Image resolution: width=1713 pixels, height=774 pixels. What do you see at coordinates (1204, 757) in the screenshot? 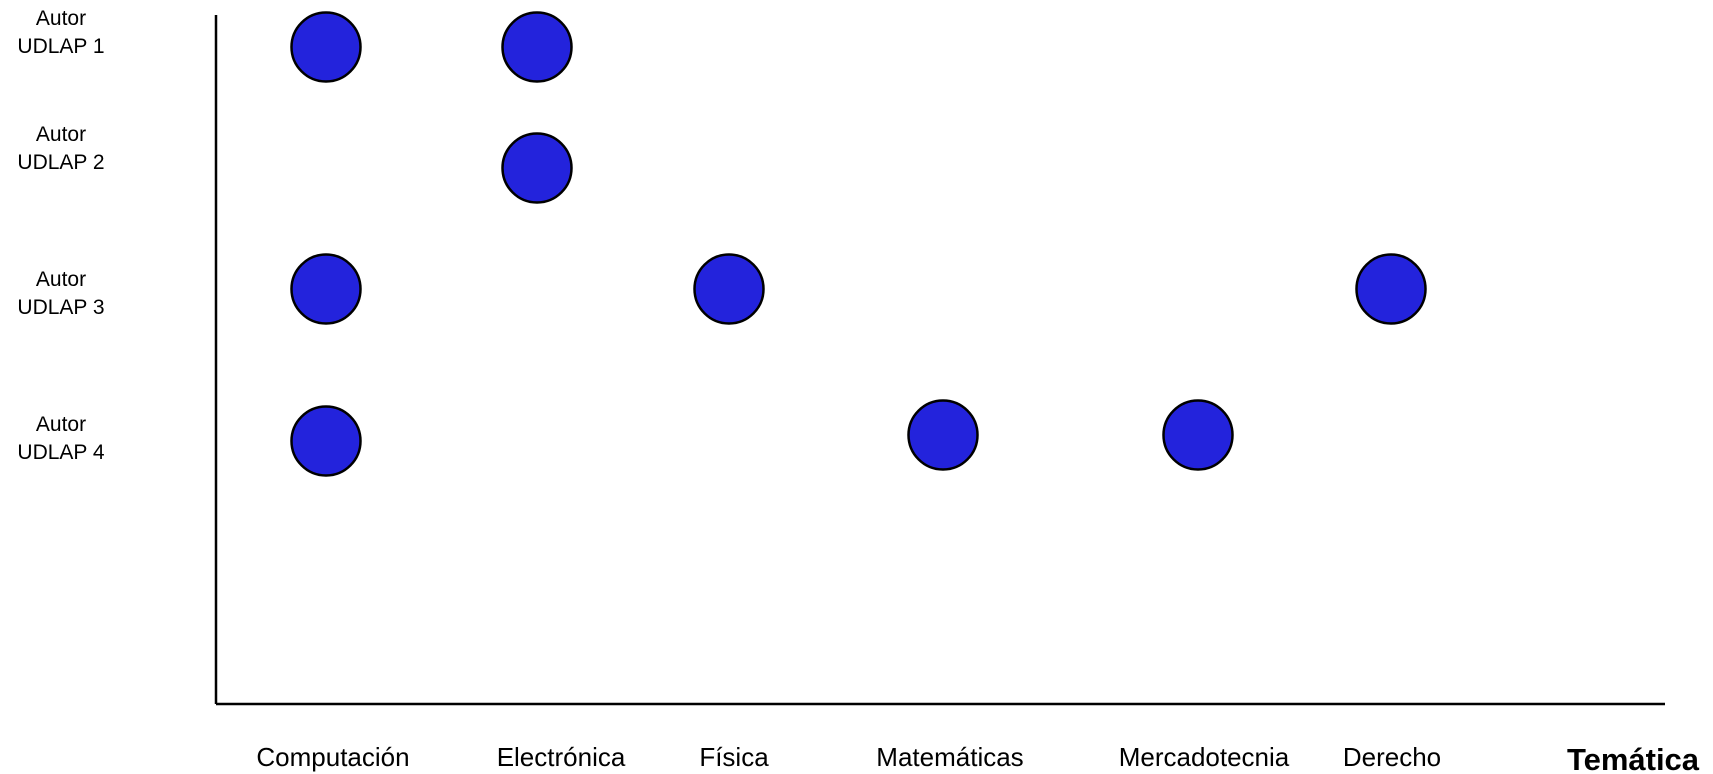
I see `x-tick-label: Mercadotecnia` at bounding box center [1204, 757].